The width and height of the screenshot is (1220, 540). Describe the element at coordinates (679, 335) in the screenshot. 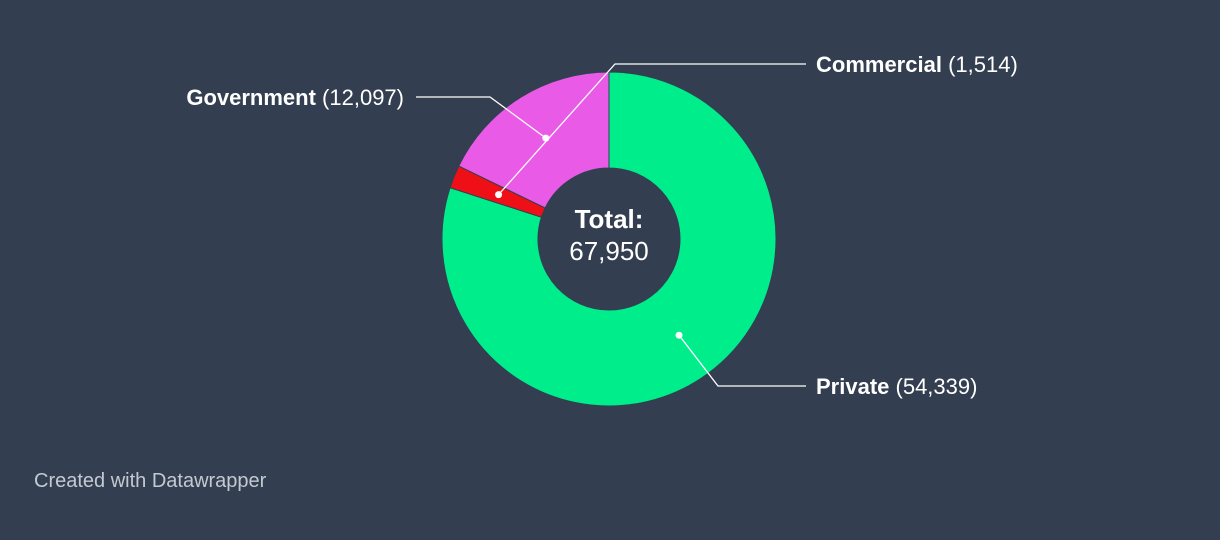

I see `leader-dot-private` at that location.